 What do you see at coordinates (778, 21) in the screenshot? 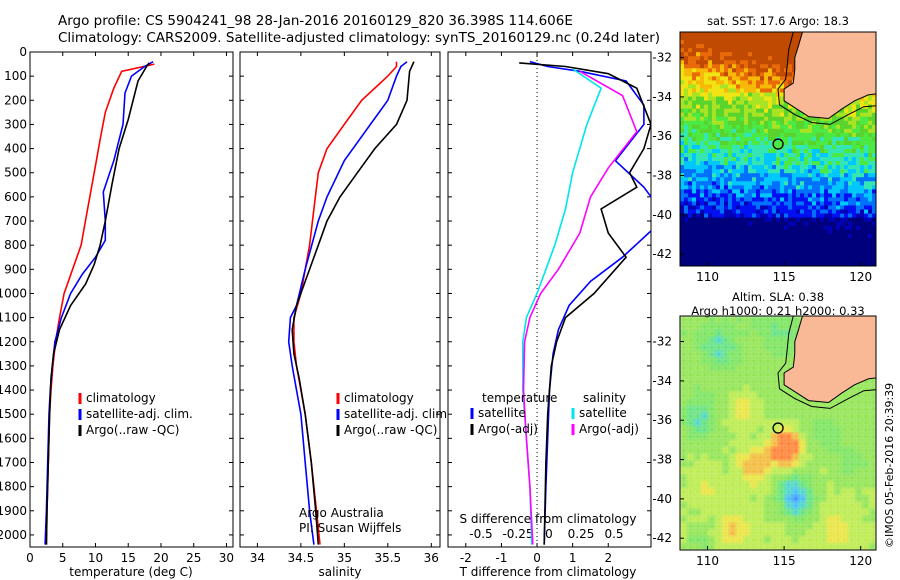
I see `sst-map-title: sat. SST: 17.6 Argo: 18.3` at bounding box center [778, 21].